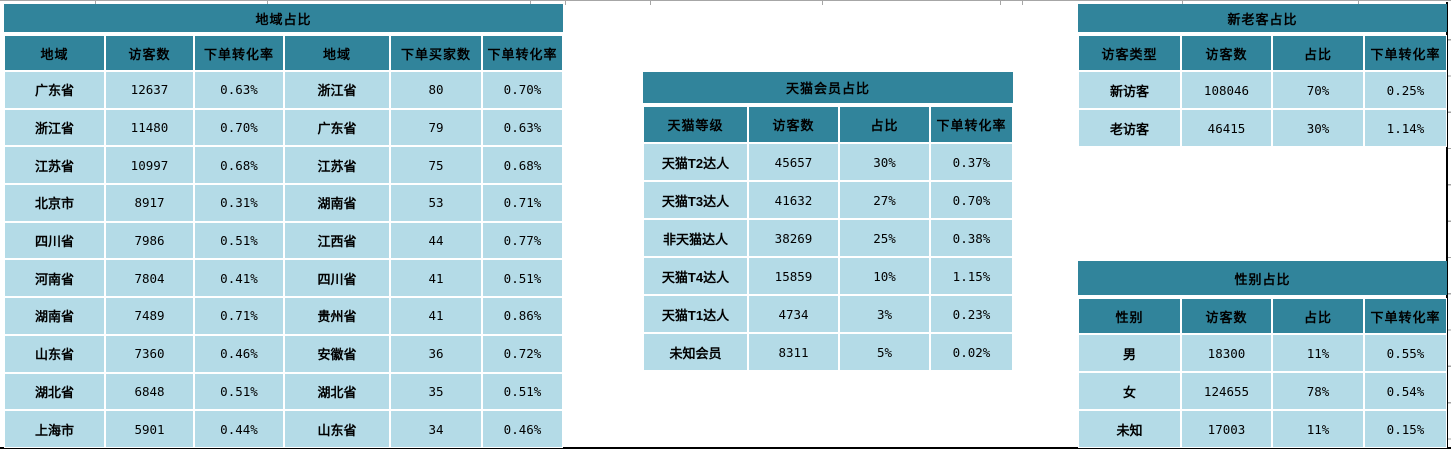 This screenshot has height=454, width=1451. What do you see at coordinates (54, 53) in the screenshot?
I see `column-header: 地域` at bounding box center [54, 53].